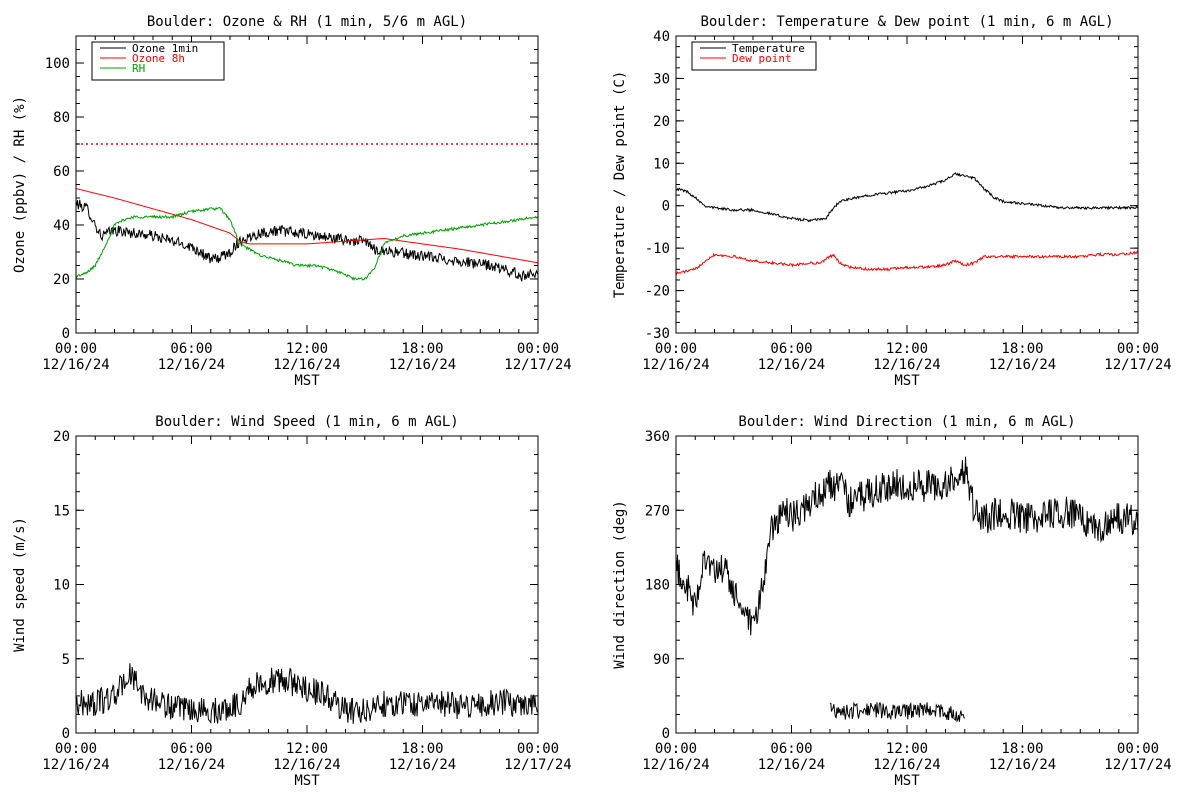 Image resolution: width=1200 pixels, height=800 pixels. What do you see at coordinates (620, 185) in the screenshot?
I see `y-axis-label: Temperature / Dew point (C)` at bounding box center [620, 185].